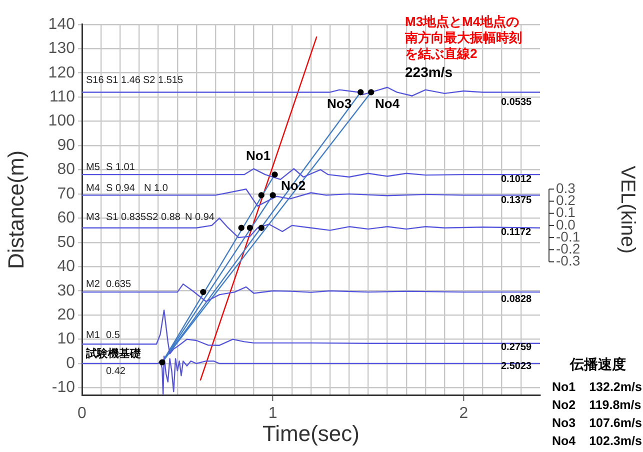  Describe the element at coordinates (66, 193) in the screenshot. I see `y-tick-label: 70` at that location.